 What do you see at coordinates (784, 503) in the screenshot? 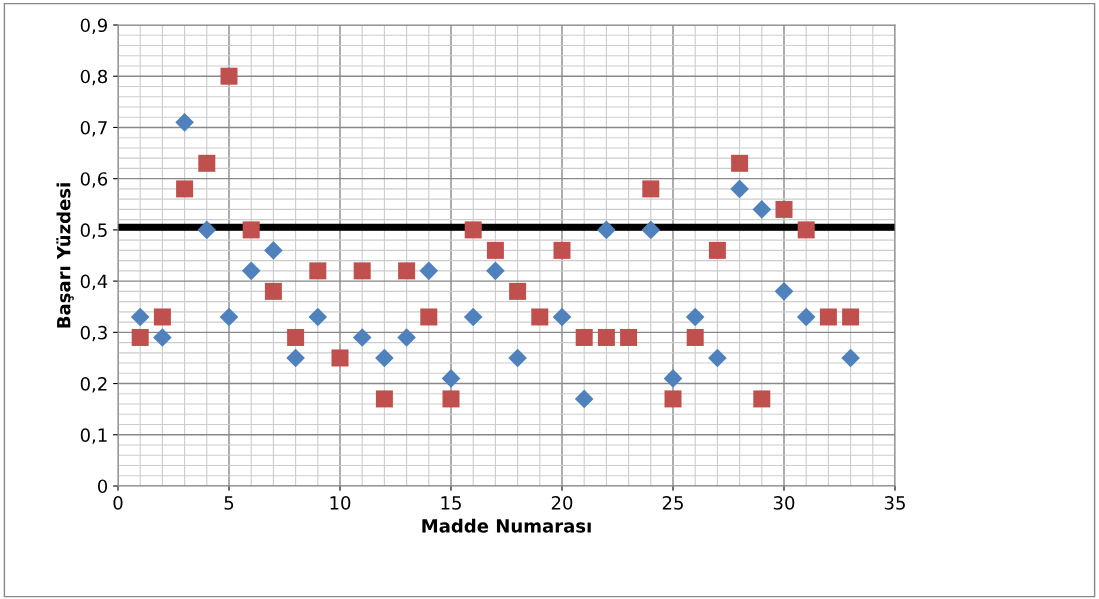
I see `x-tick-label: 30` at bounding box center [784, 503].